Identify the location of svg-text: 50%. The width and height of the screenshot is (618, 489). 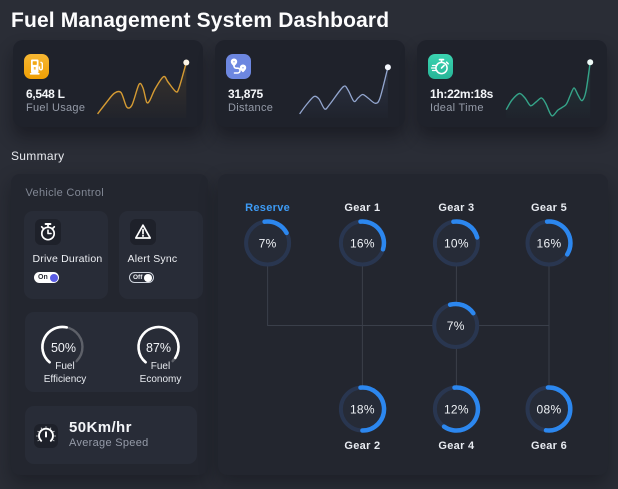
(63, 348).